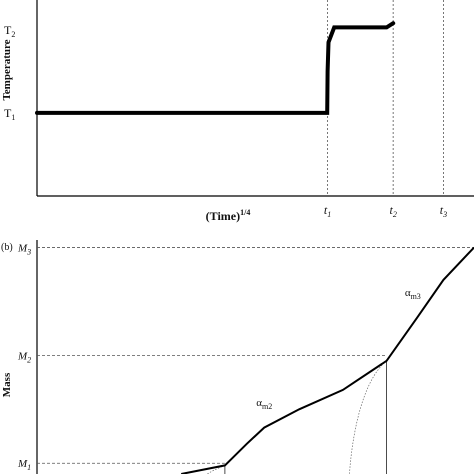  What do you see at coordinates (24, 465) in the screenshot?
I see `ytick-M1: M1` at bounding box center [24, 465].